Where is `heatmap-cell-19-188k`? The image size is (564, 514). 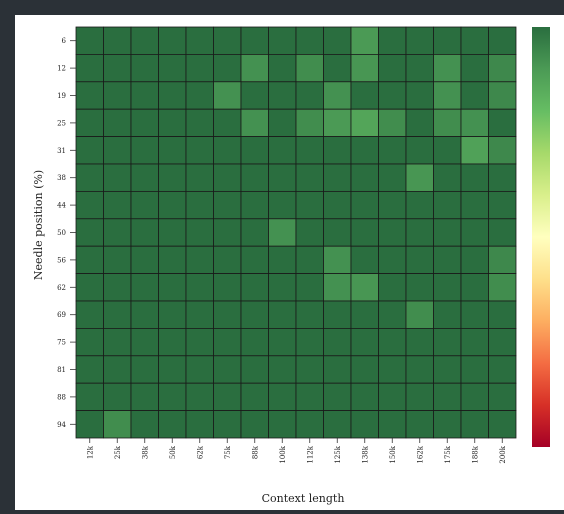
heatmap-cell-19-188k is located at coordinates (474, 95).